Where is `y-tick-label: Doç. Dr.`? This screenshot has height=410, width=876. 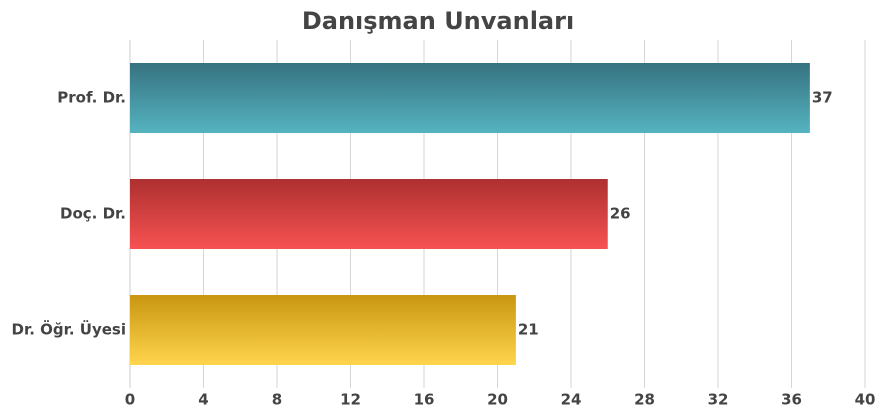 y-tick-label: Doç. Dr. is located at coordinates (93, 214).